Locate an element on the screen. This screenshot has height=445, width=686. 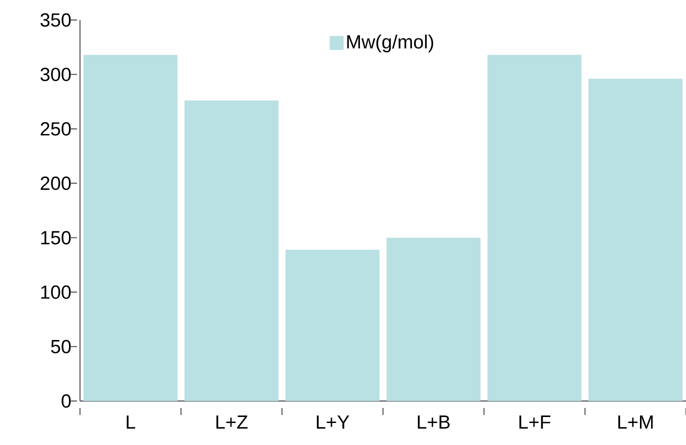
y-tick-label: 50 is located at coordinates (61, 347).